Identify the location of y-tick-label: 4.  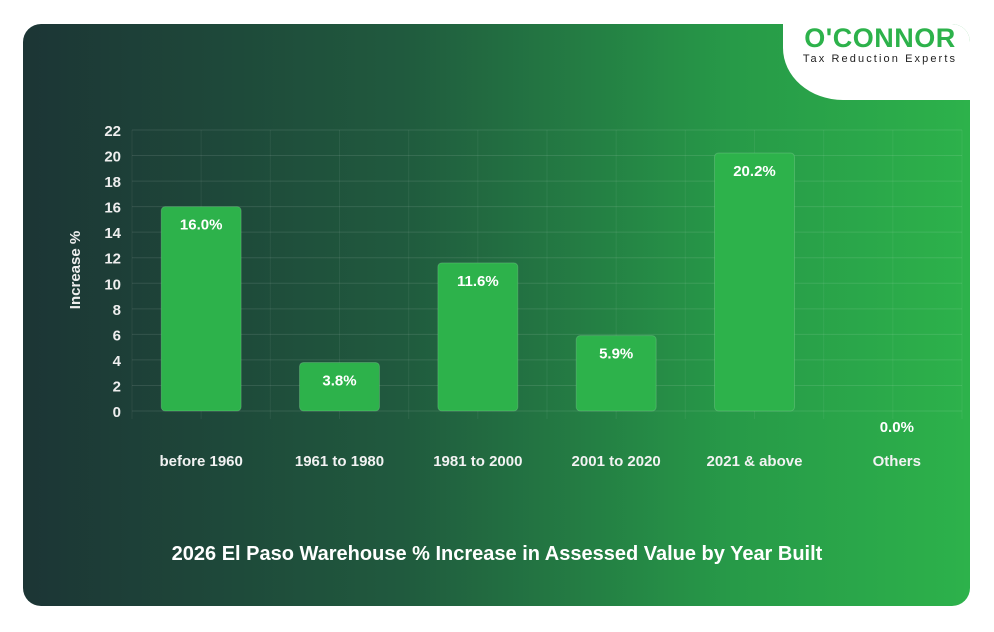
(117, 361).